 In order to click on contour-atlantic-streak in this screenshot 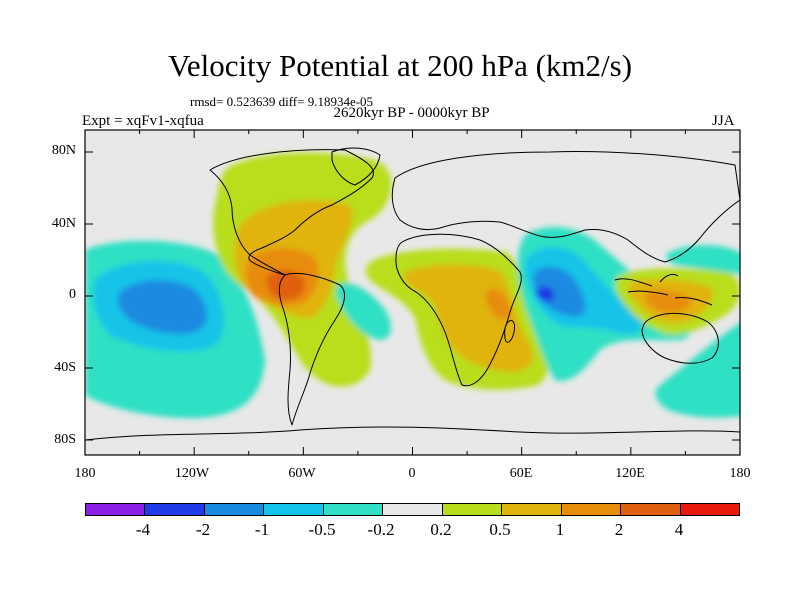, I will do `click(363, 311)`.